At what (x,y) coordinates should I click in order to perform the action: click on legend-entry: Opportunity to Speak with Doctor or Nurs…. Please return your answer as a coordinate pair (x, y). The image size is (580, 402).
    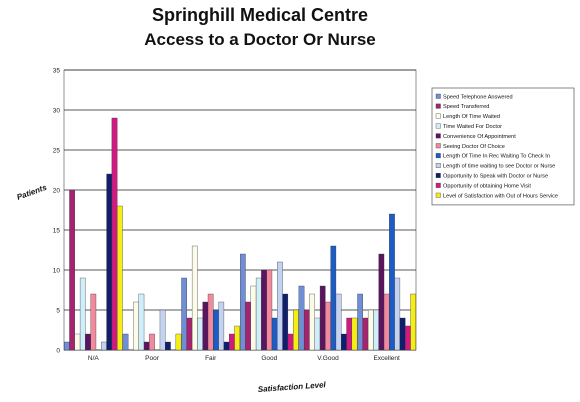
    Looking at the image, I should click on (495, 177).